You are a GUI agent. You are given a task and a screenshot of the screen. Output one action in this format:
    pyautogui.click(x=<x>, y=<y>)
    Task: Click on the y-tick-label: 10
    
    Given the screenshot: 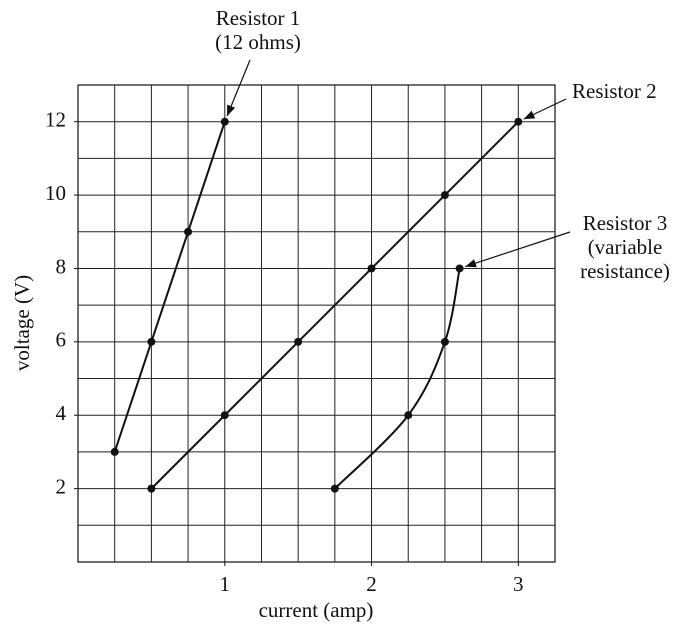 What is the action you would take?
    pyautogui.click(x=55, y=193)
    